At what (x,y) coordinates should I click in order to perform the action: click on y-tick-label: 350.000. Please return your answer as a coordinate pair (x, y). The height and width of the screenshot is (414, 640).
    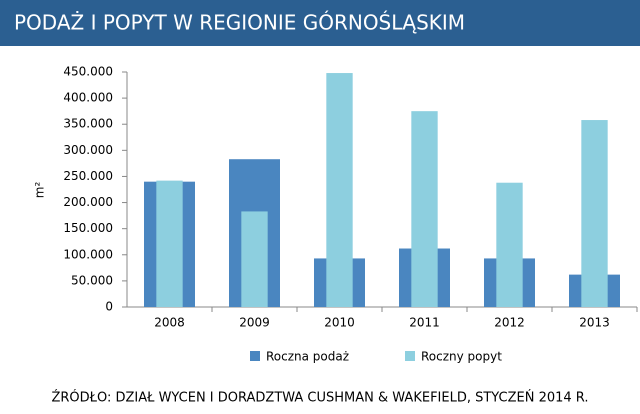
    Looking at the image, I should click on (88, 124).